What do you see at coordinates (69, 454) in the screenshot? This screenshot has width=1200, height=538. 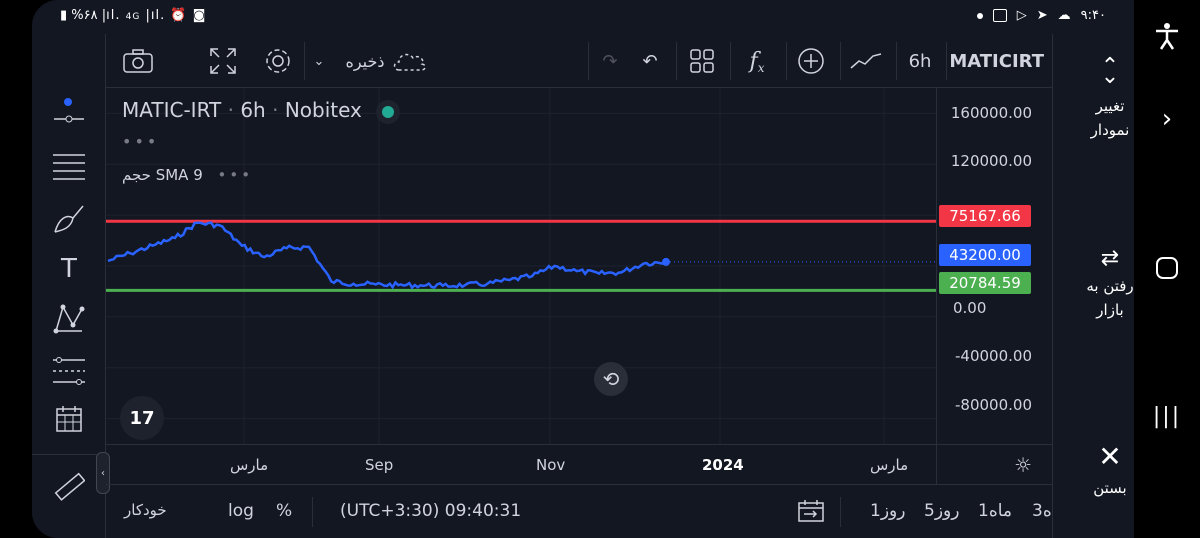 I see `tool-divider` at bounding box center [69, 454].